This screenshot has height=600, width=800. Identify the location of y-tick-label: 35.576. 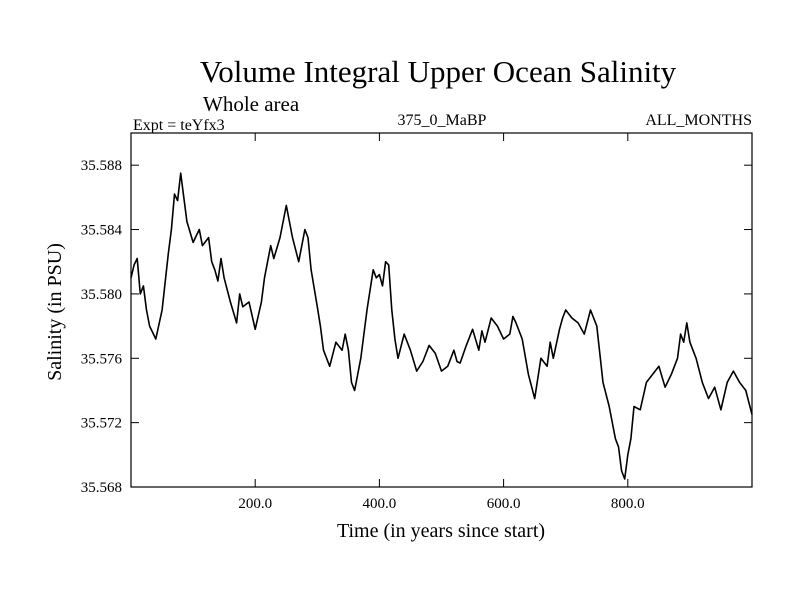
(102, 359).